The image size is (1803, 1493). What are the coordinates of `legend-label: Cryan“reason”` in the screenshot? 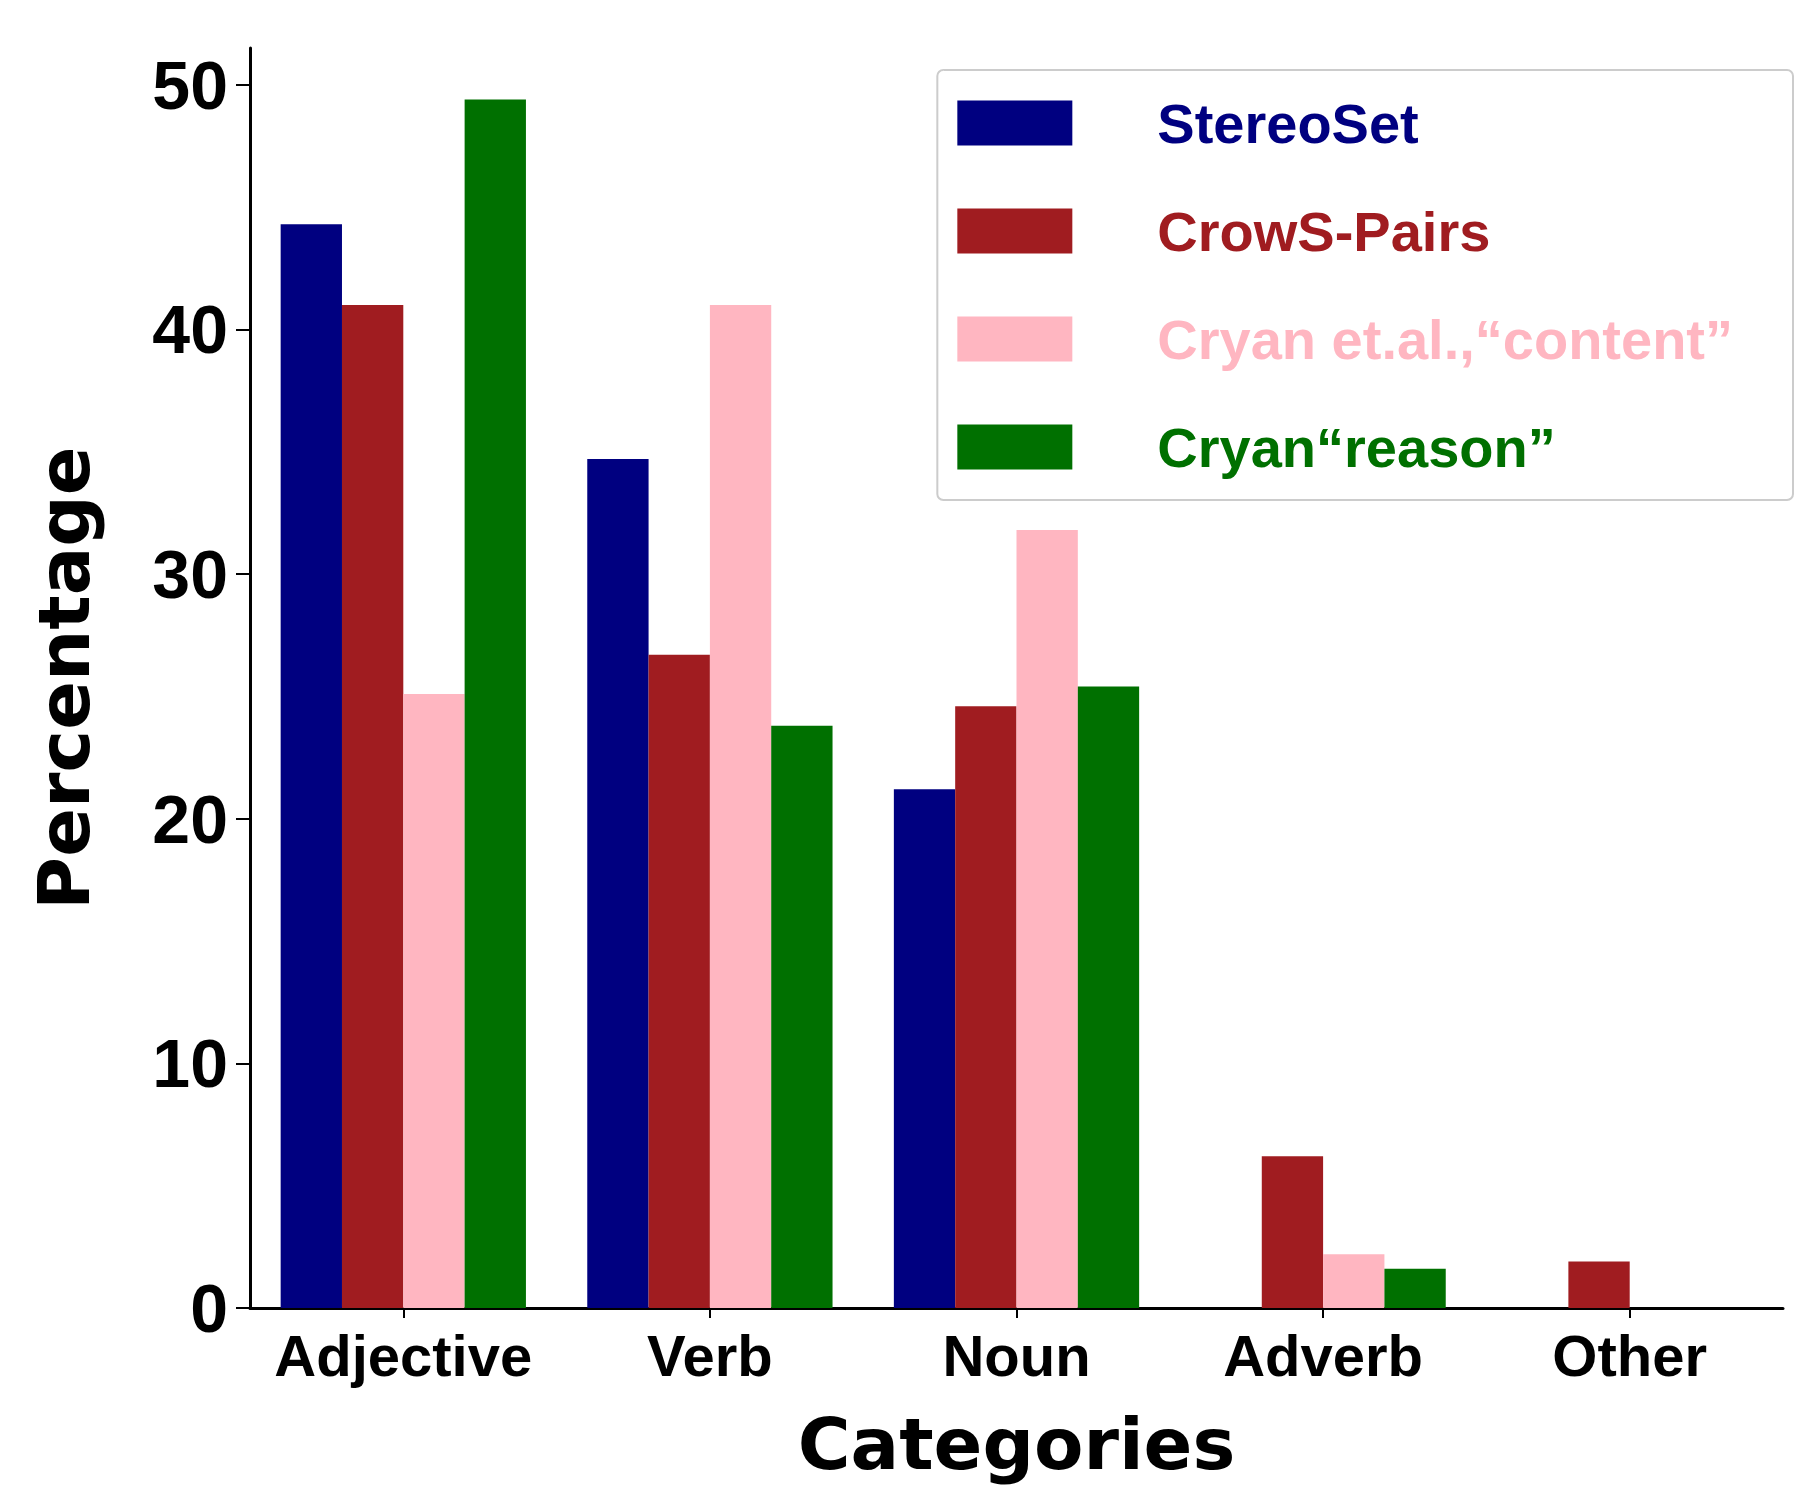 It's located at (1356, 447).